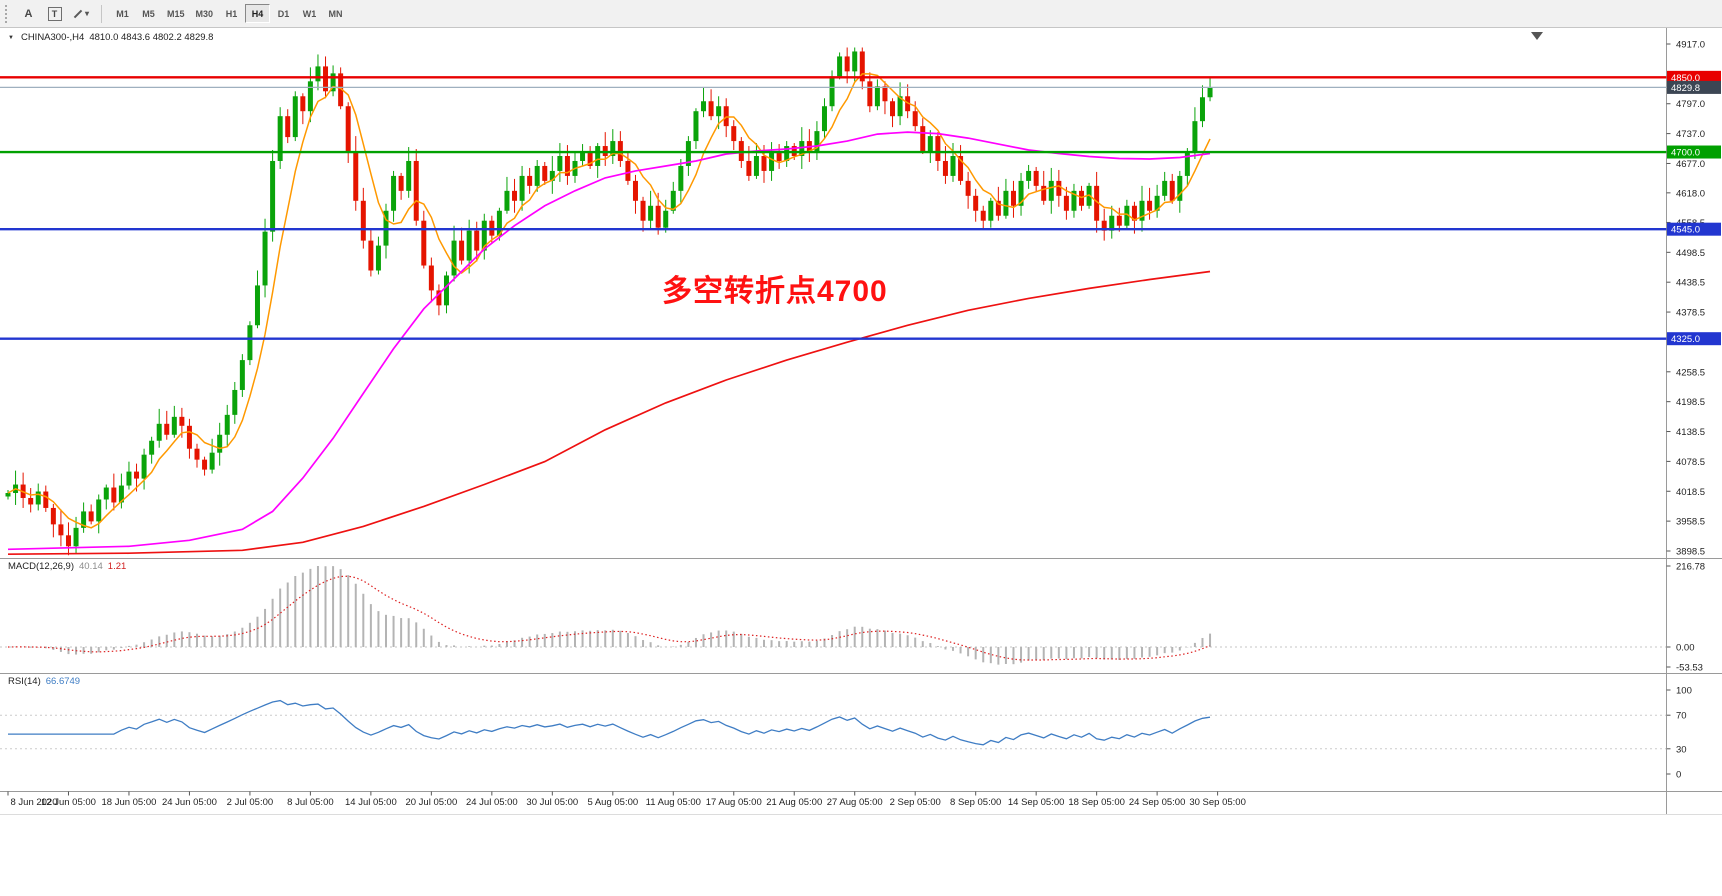 This screenshot has width=1722, height=896. Describe the element at coordinates (7, 13) in the screenshot. I see `toolbar-grip` at that location.